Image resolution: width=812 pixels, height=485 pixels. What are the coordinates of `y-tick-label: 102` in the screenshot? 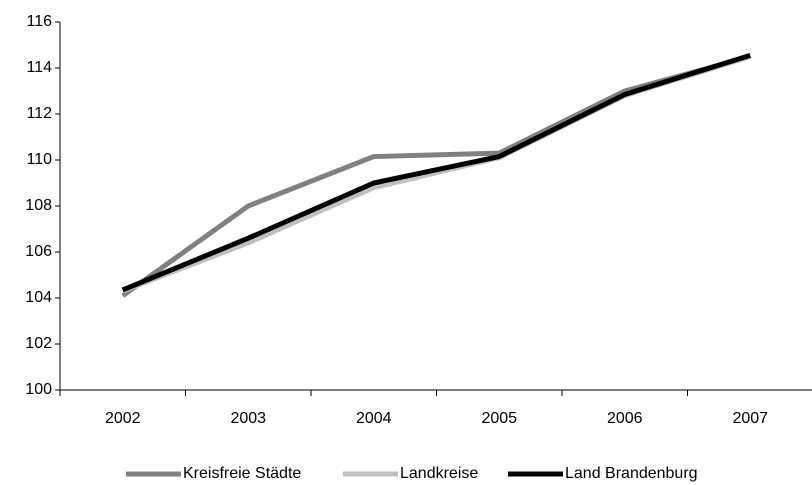 It's located at (38, 343).